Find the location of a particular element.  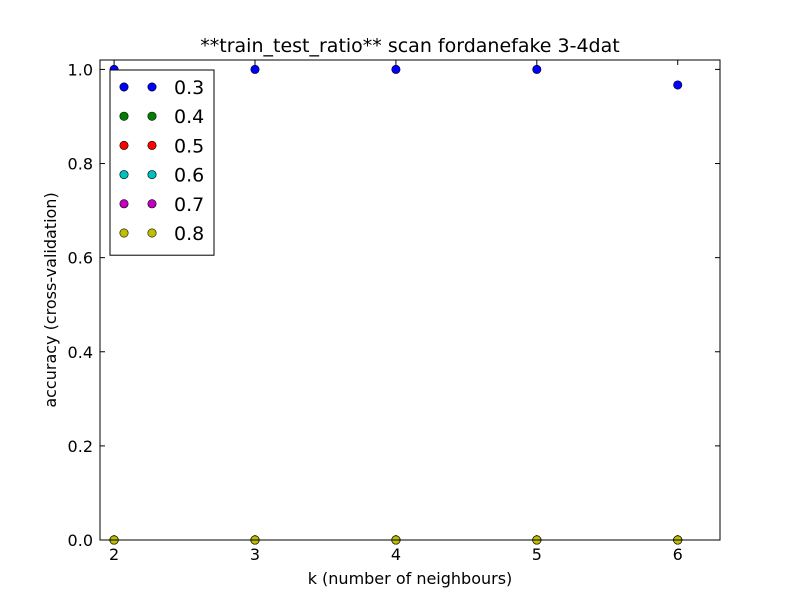

y-tick-label: 0.0 is located at coordinates (80, 540).